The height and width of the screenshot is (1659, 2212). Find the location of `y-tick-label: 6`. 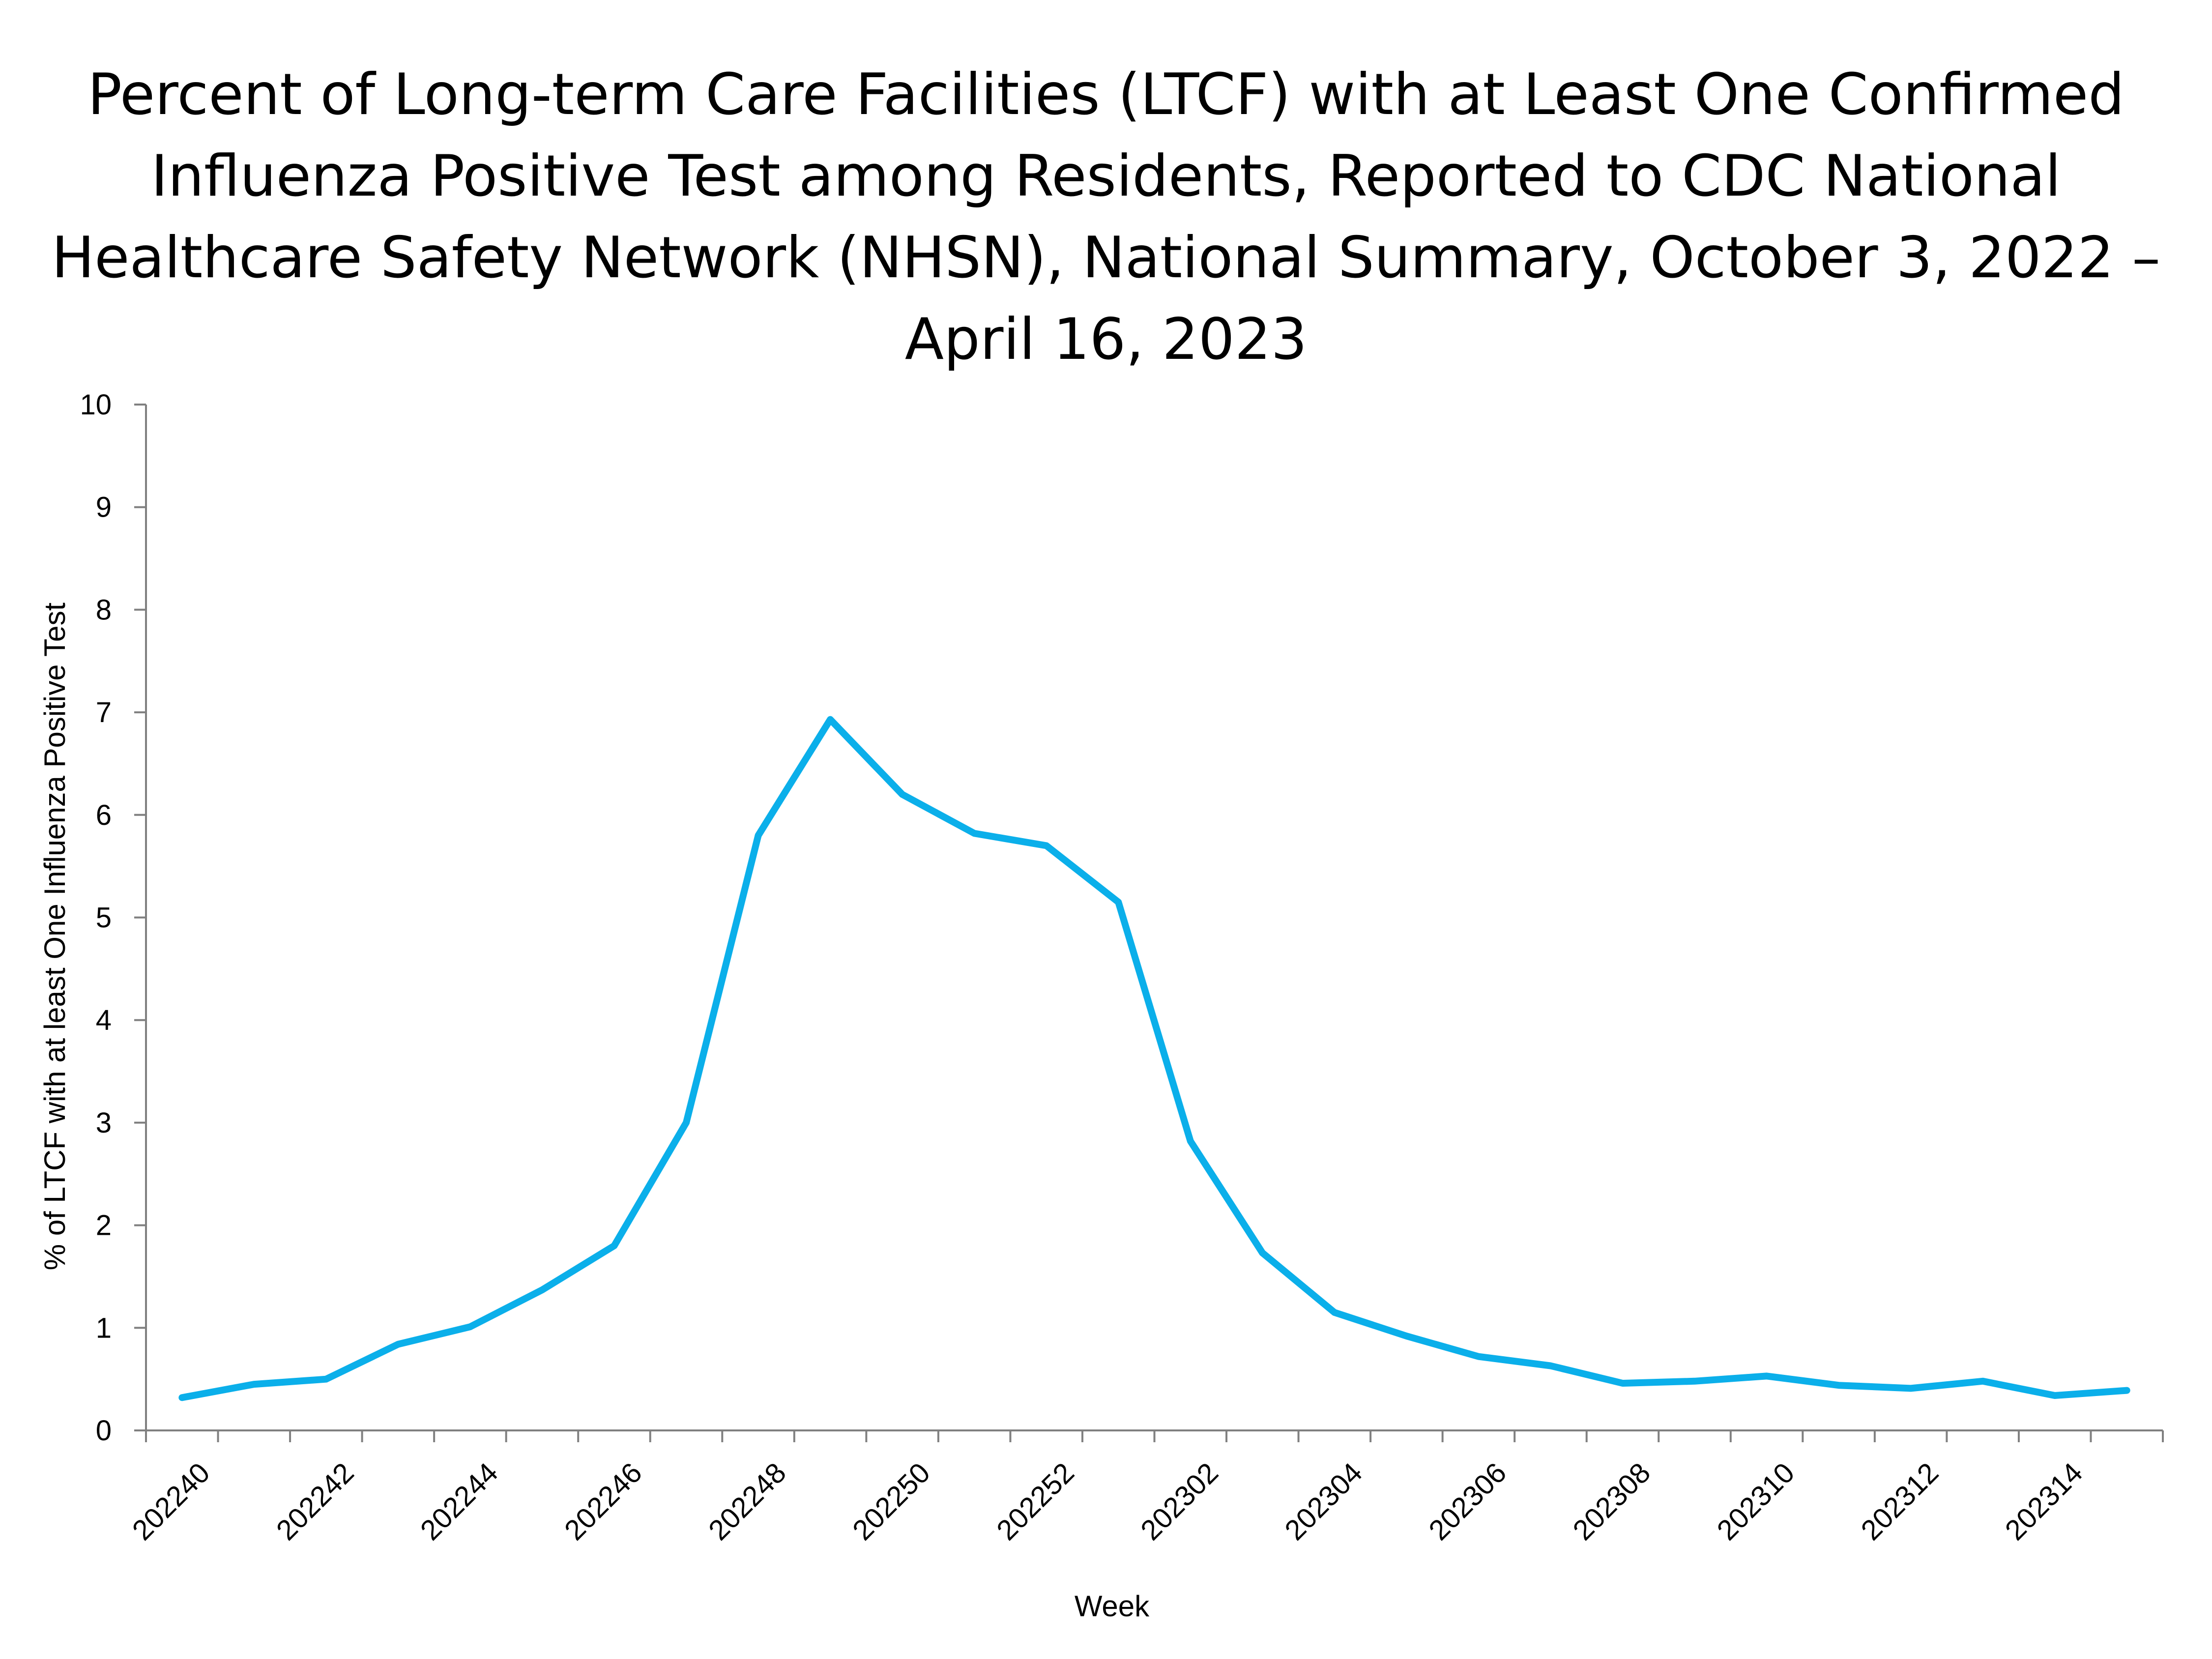

y-tick-label: 6 is located at coordinates (104, 815).